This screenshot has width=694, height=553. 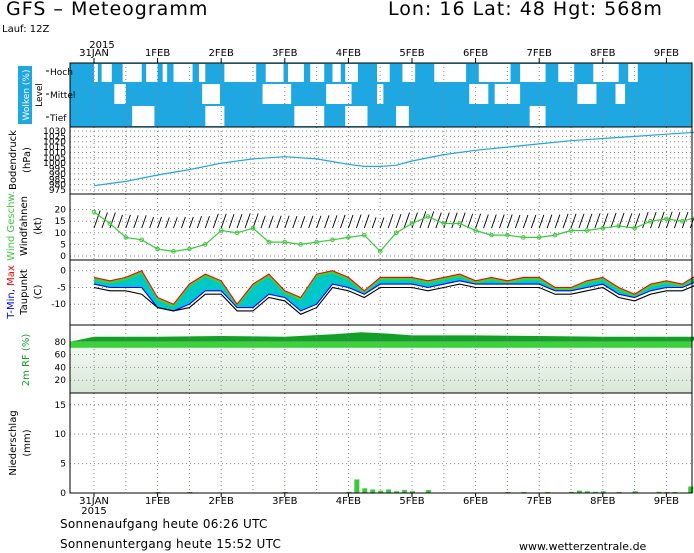 I want to click on day-label-top: 9FEB, so click(x=666, y=53).